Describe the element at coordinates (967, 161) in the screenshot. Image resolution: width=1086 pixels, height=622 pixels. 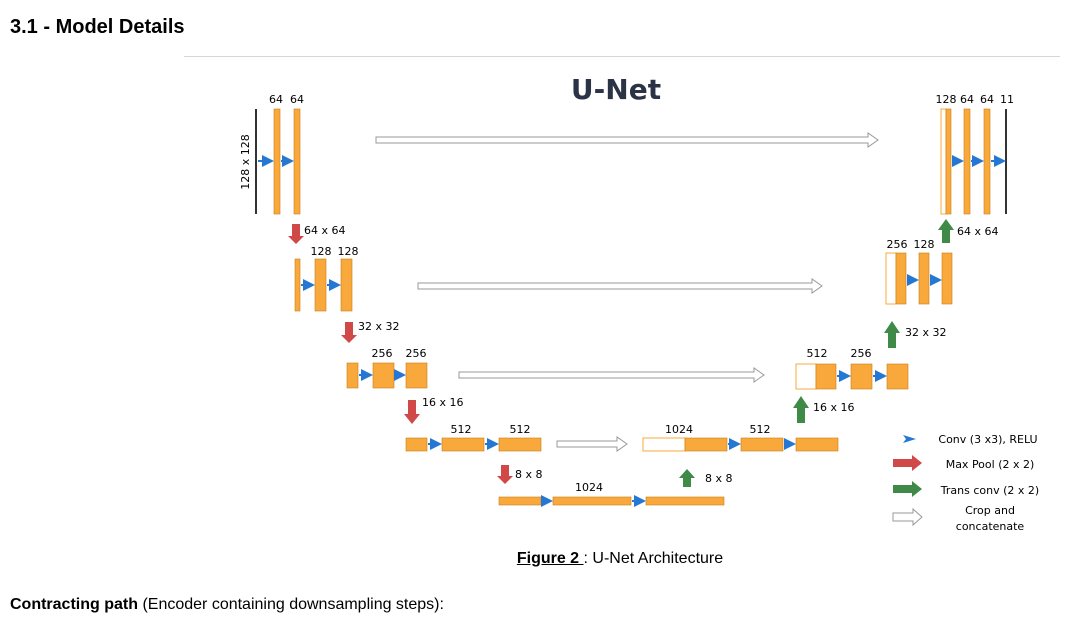
I see `dec1-block-a` at that location.